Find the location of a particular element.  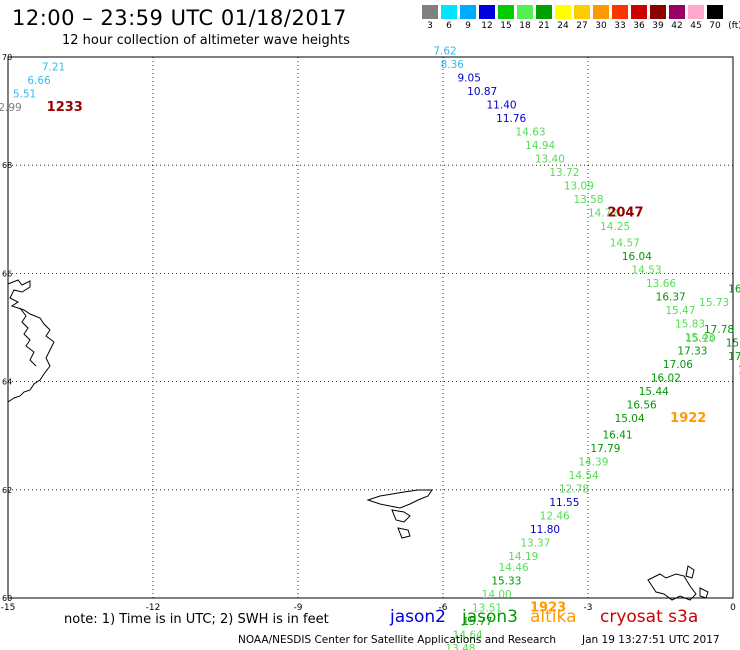

wave-height-label: 14.63 is located at coordinates (531, 132).